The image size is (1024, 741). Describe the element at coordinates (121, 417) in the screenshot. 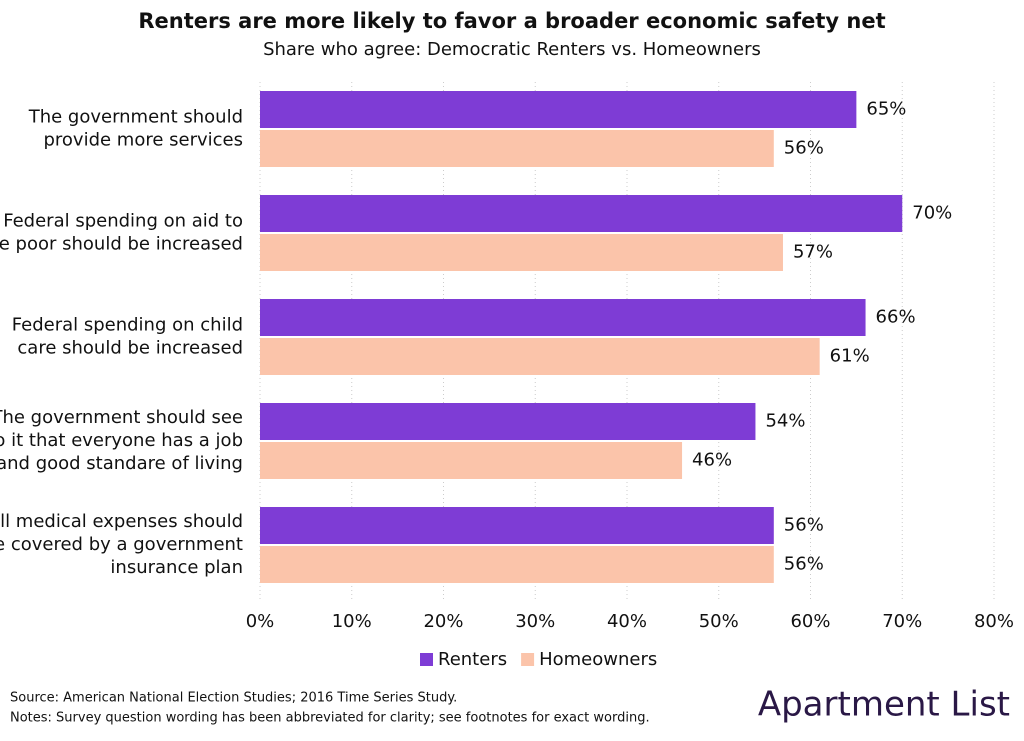

I see `category-label: The government should see` at that location.